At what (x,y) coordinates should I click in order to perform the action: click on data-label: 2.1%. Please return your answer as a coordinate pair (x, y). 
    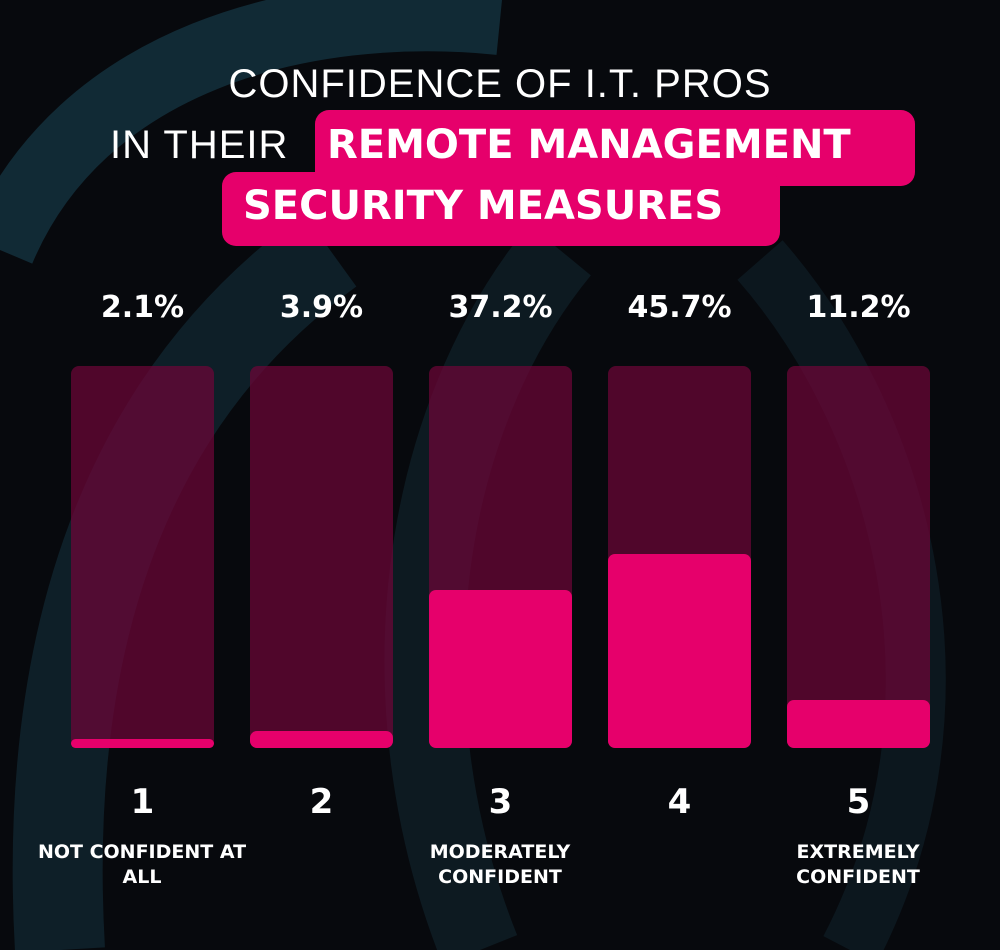
    Looking at the image, I should click on (142, 307).